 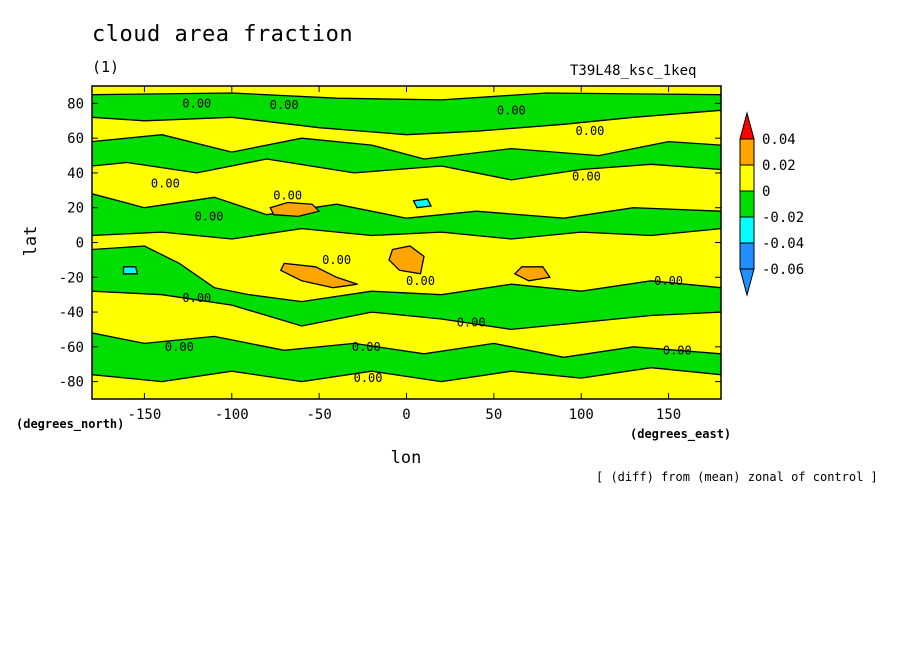 I want to click on colorbar-top-triangle, so click(x=747, y=125).